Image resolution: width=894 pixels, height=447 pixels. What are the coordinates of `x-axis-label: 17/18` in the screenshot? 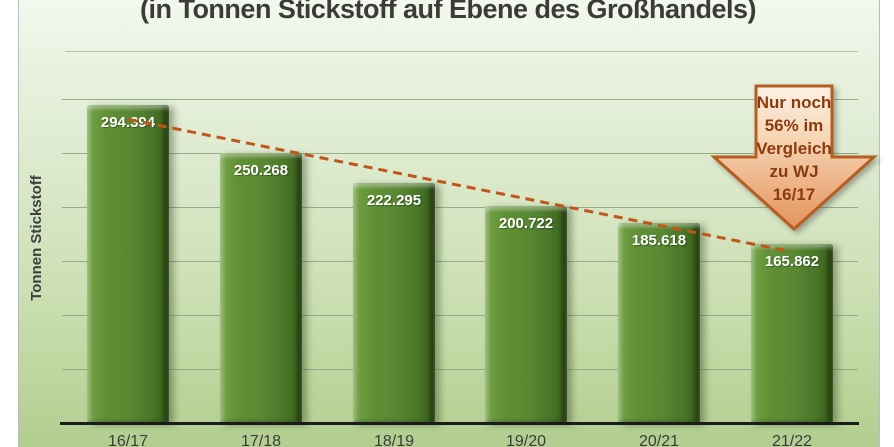 It's located at (261, 440).